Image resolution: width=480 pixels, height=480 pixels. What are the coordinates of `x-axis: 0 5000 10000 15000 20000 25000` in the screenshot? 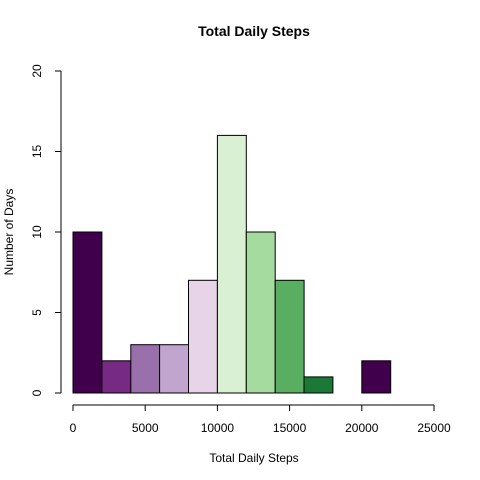 It's located at (260, 419).